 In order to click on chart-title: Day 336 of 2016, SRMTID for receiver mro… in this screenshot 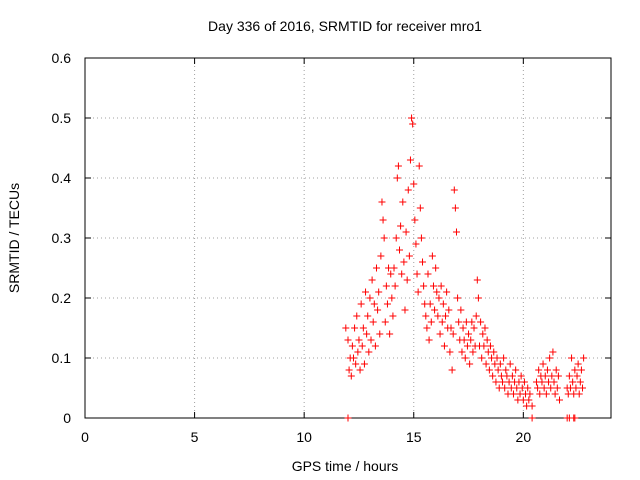, I will do `click(345, 26)`.